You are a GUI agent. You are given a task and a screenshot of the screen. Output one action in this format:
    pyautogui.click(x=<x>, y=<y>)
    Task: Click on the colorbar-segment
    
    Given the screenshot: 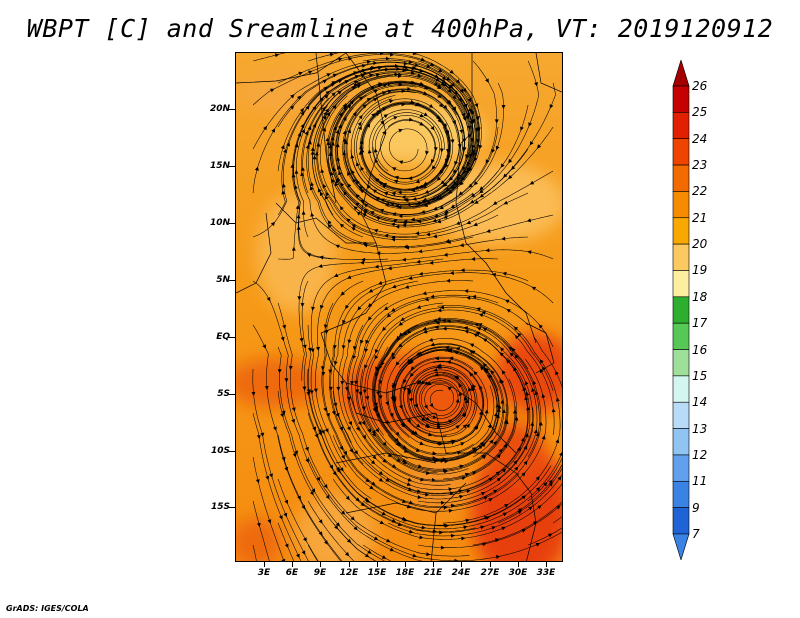 What is the action you would take?
    pyautogui.click(x=681, y=126)
    